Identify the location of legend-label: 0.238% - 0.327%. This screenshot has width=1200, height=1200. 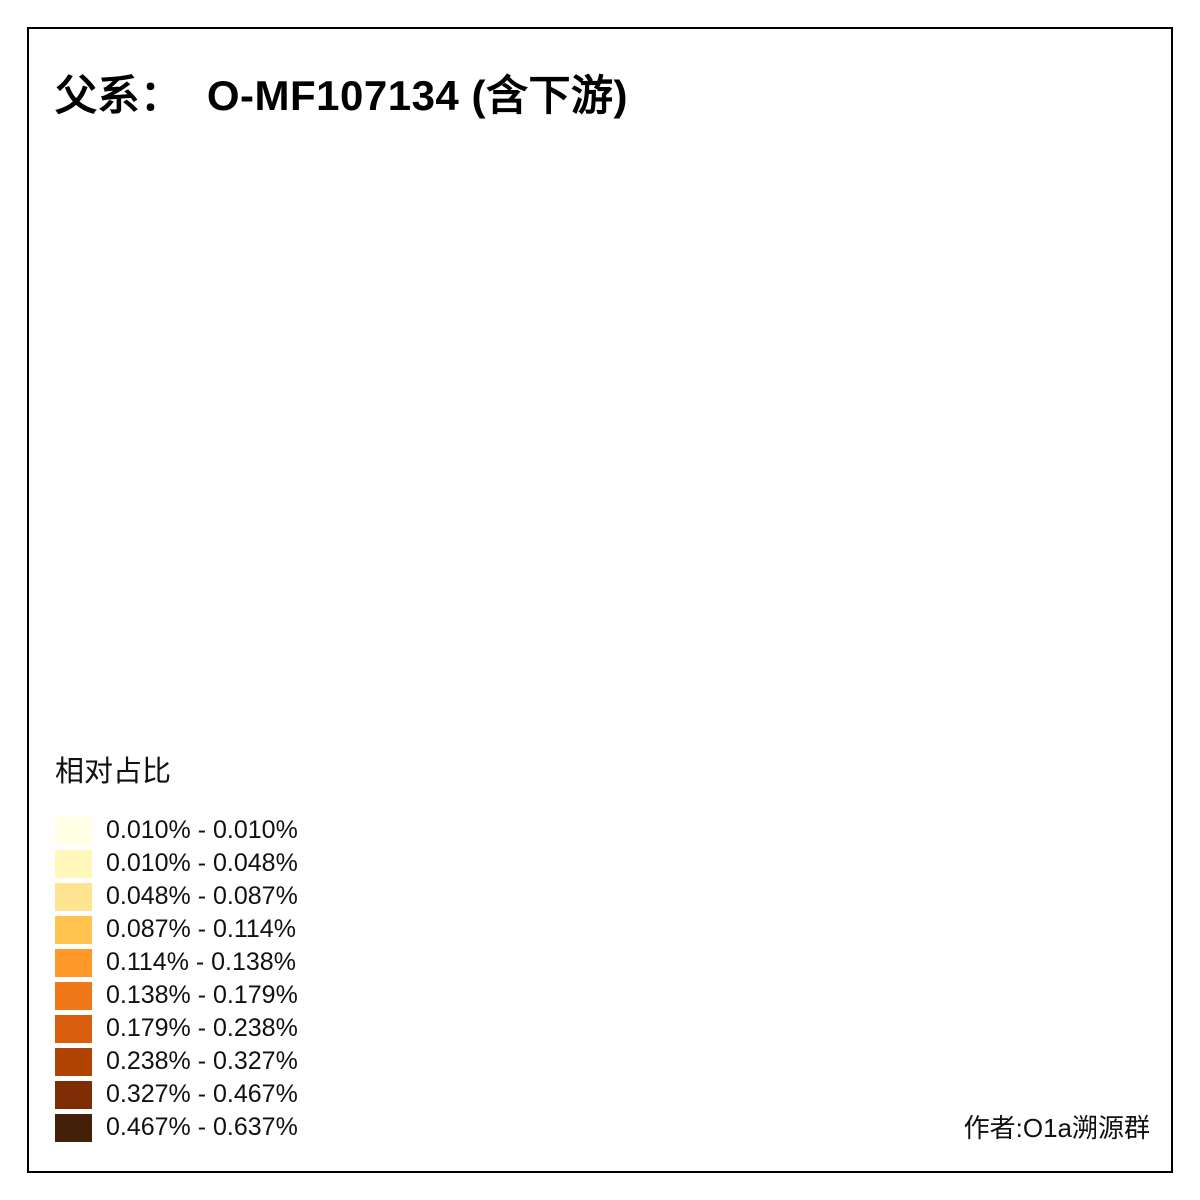
(202, 1061).